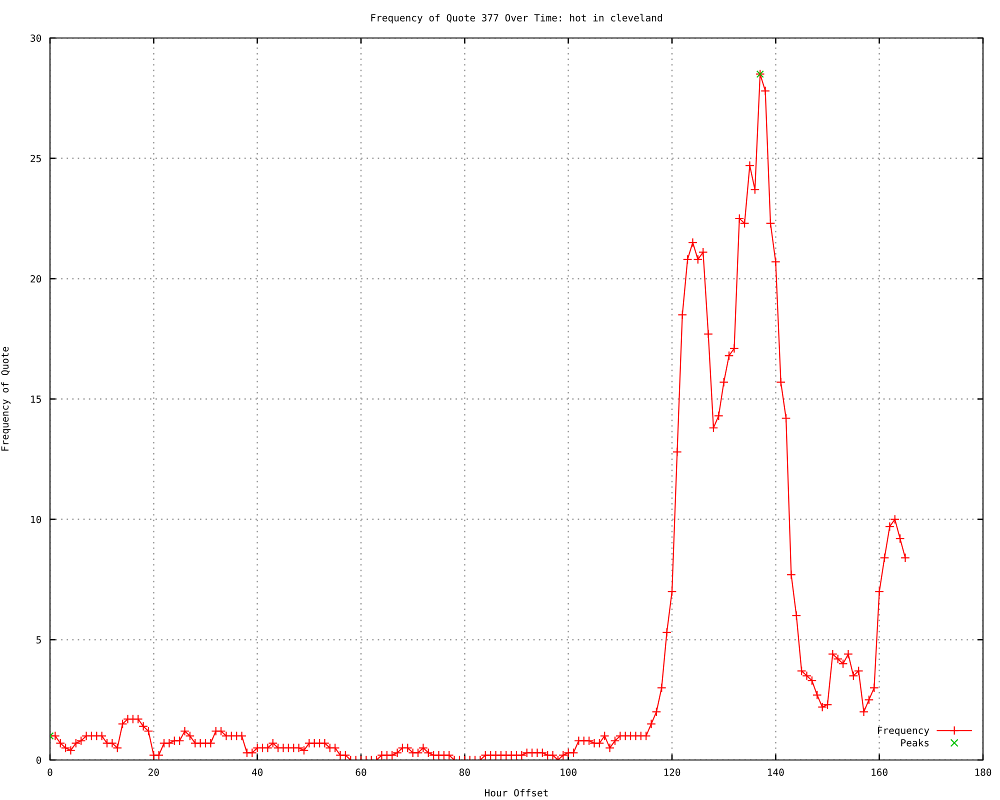 This screenshot has height=800, width=1000. I want to click on legend-label: Peaks, so click(915, 742).